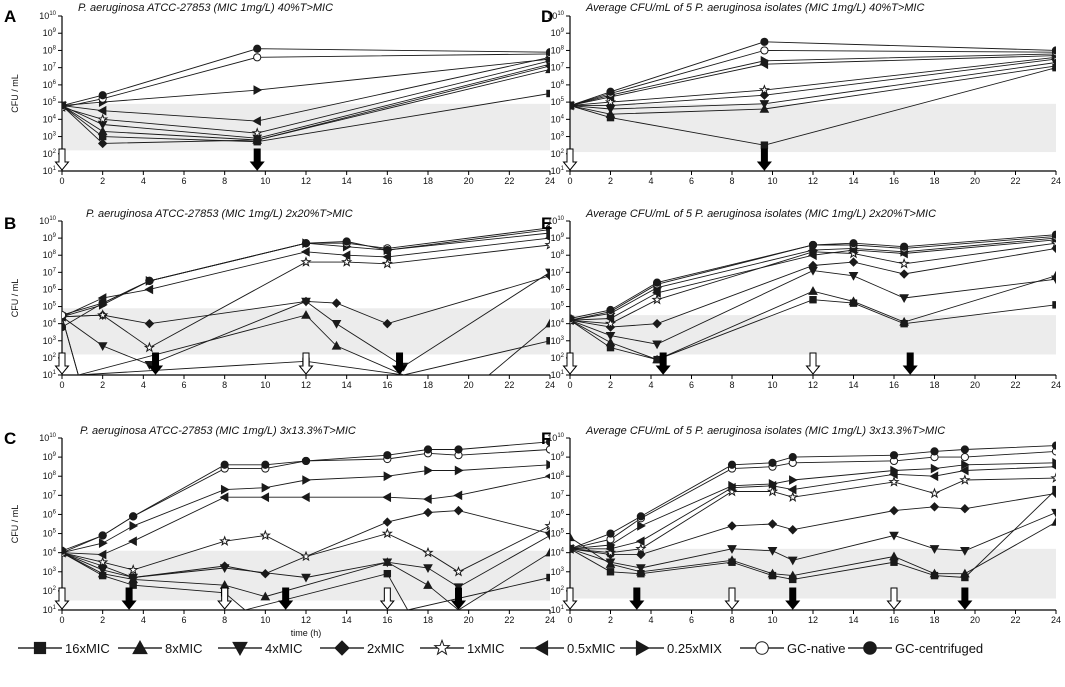  I want to click on plot-area, so click(813, 512).